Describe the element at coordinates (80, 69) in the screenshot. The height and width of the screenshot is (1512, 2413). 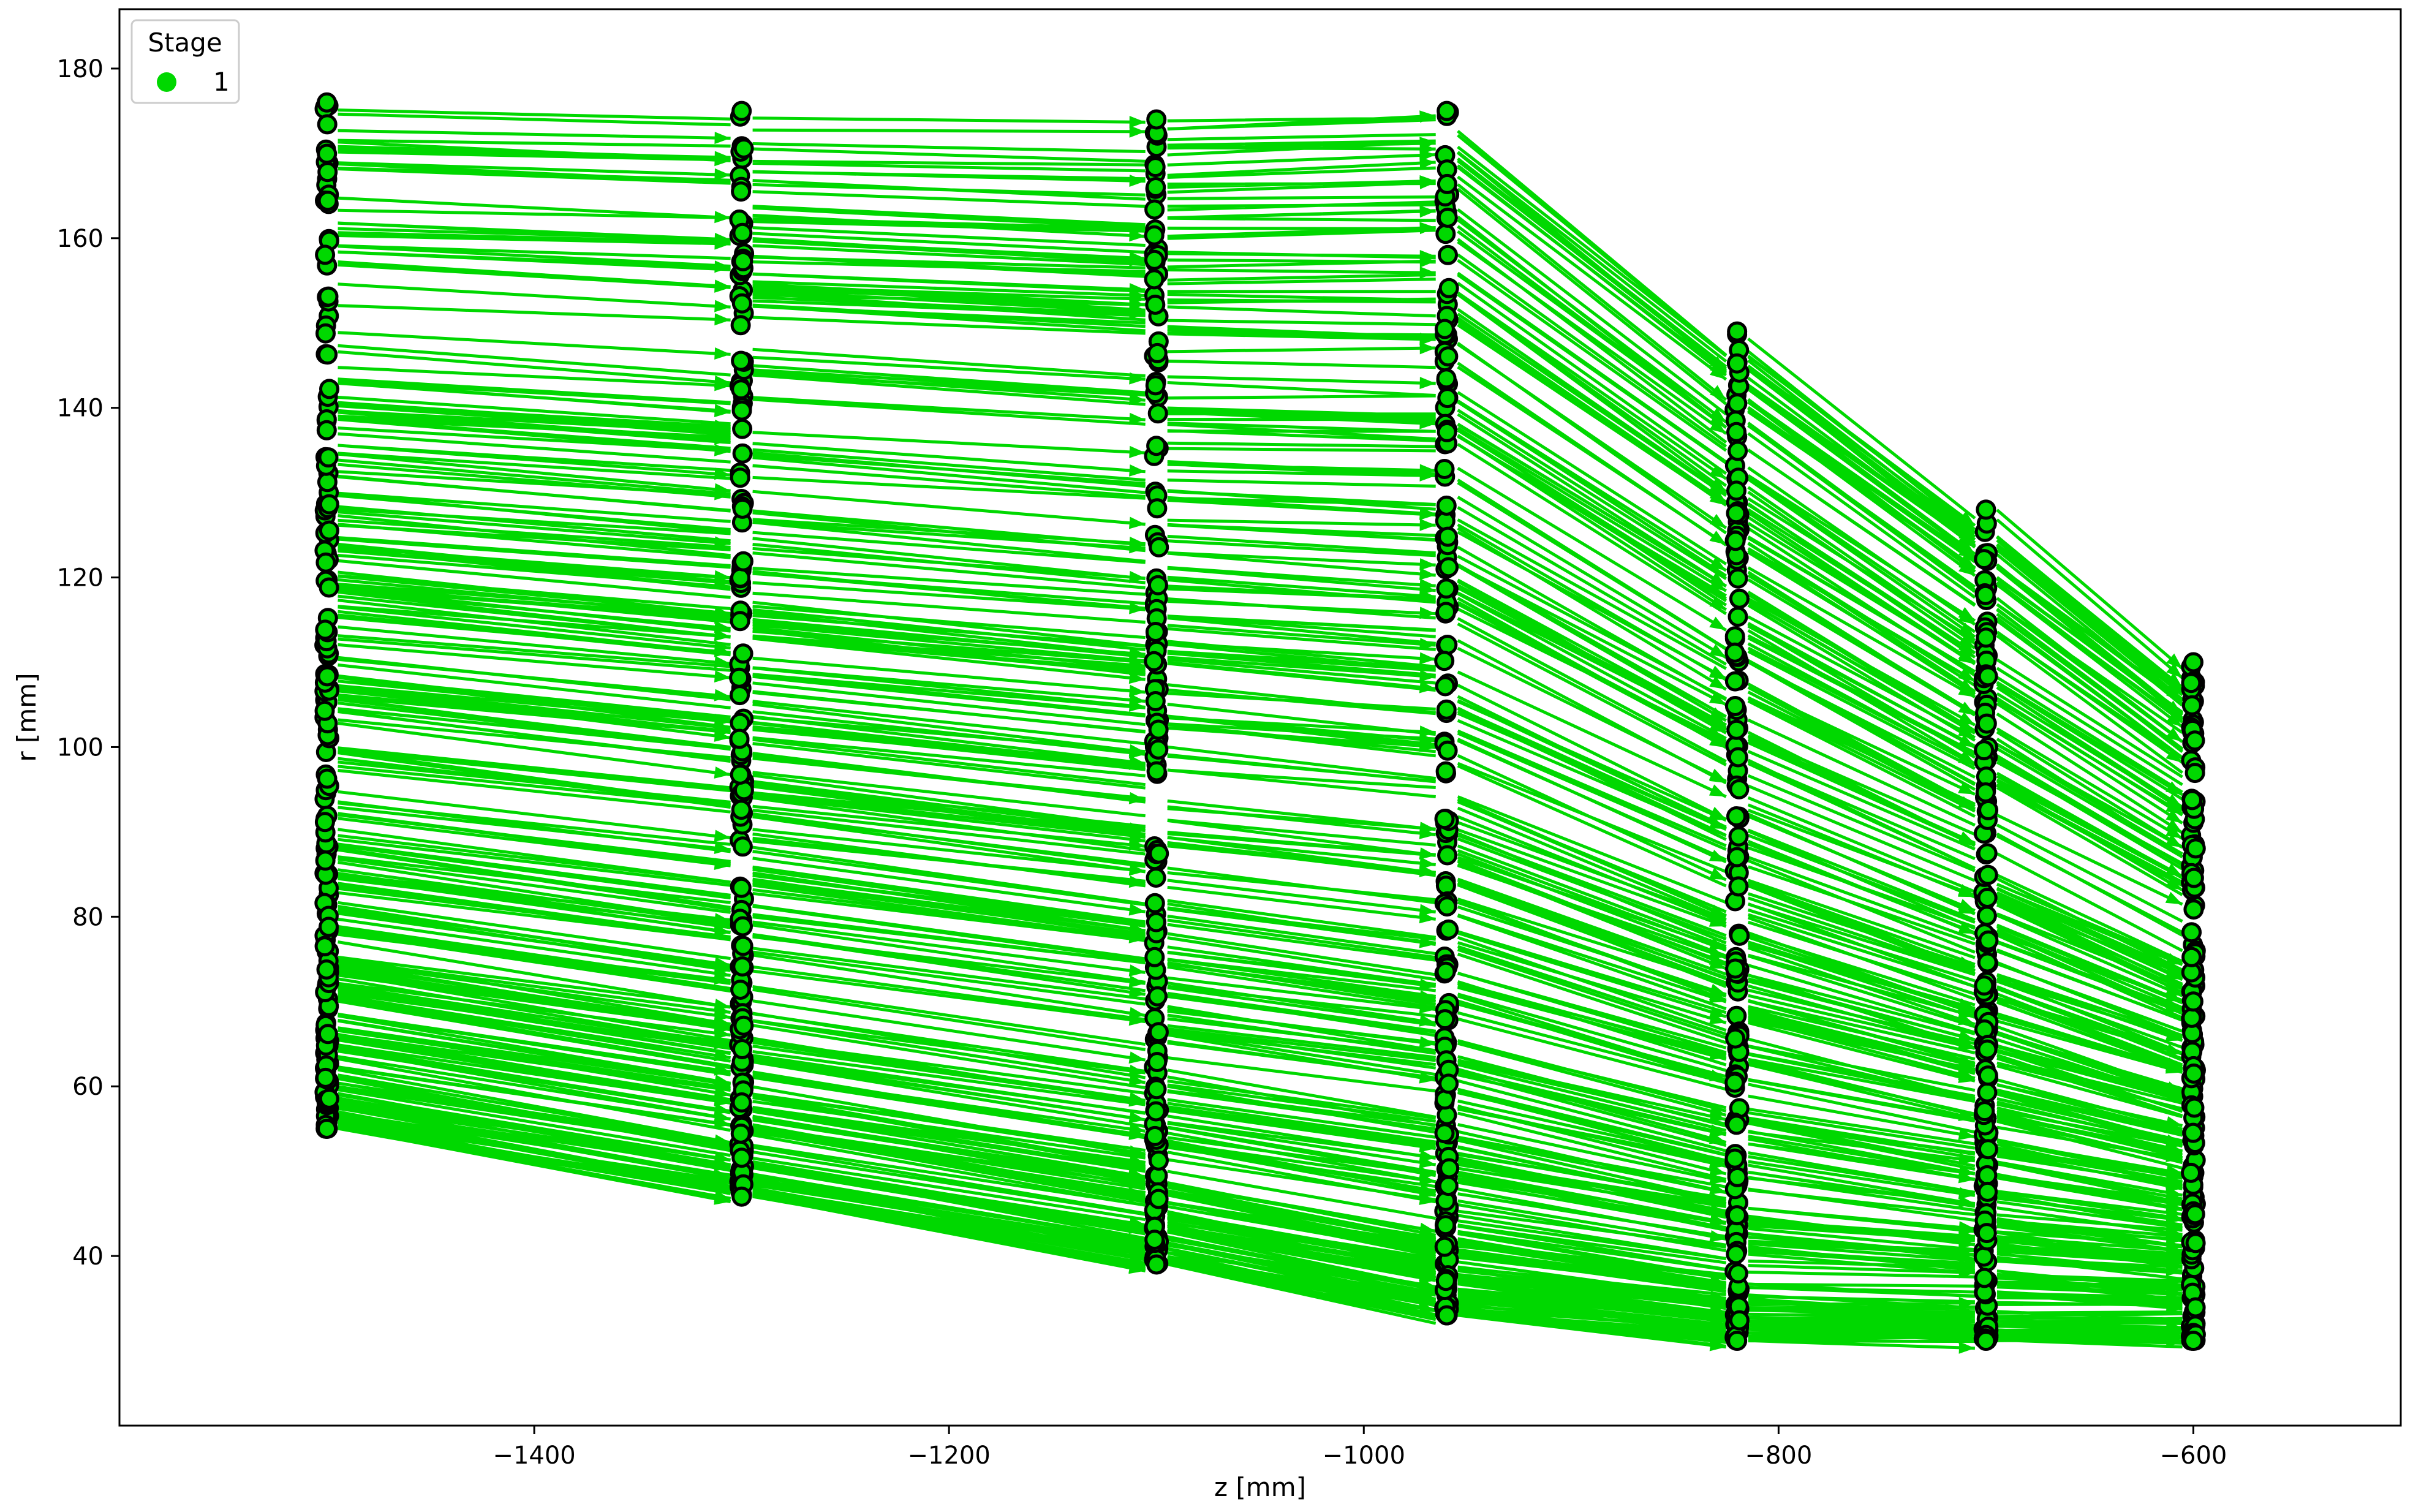
I see `y-tick-label: 180` at that location.